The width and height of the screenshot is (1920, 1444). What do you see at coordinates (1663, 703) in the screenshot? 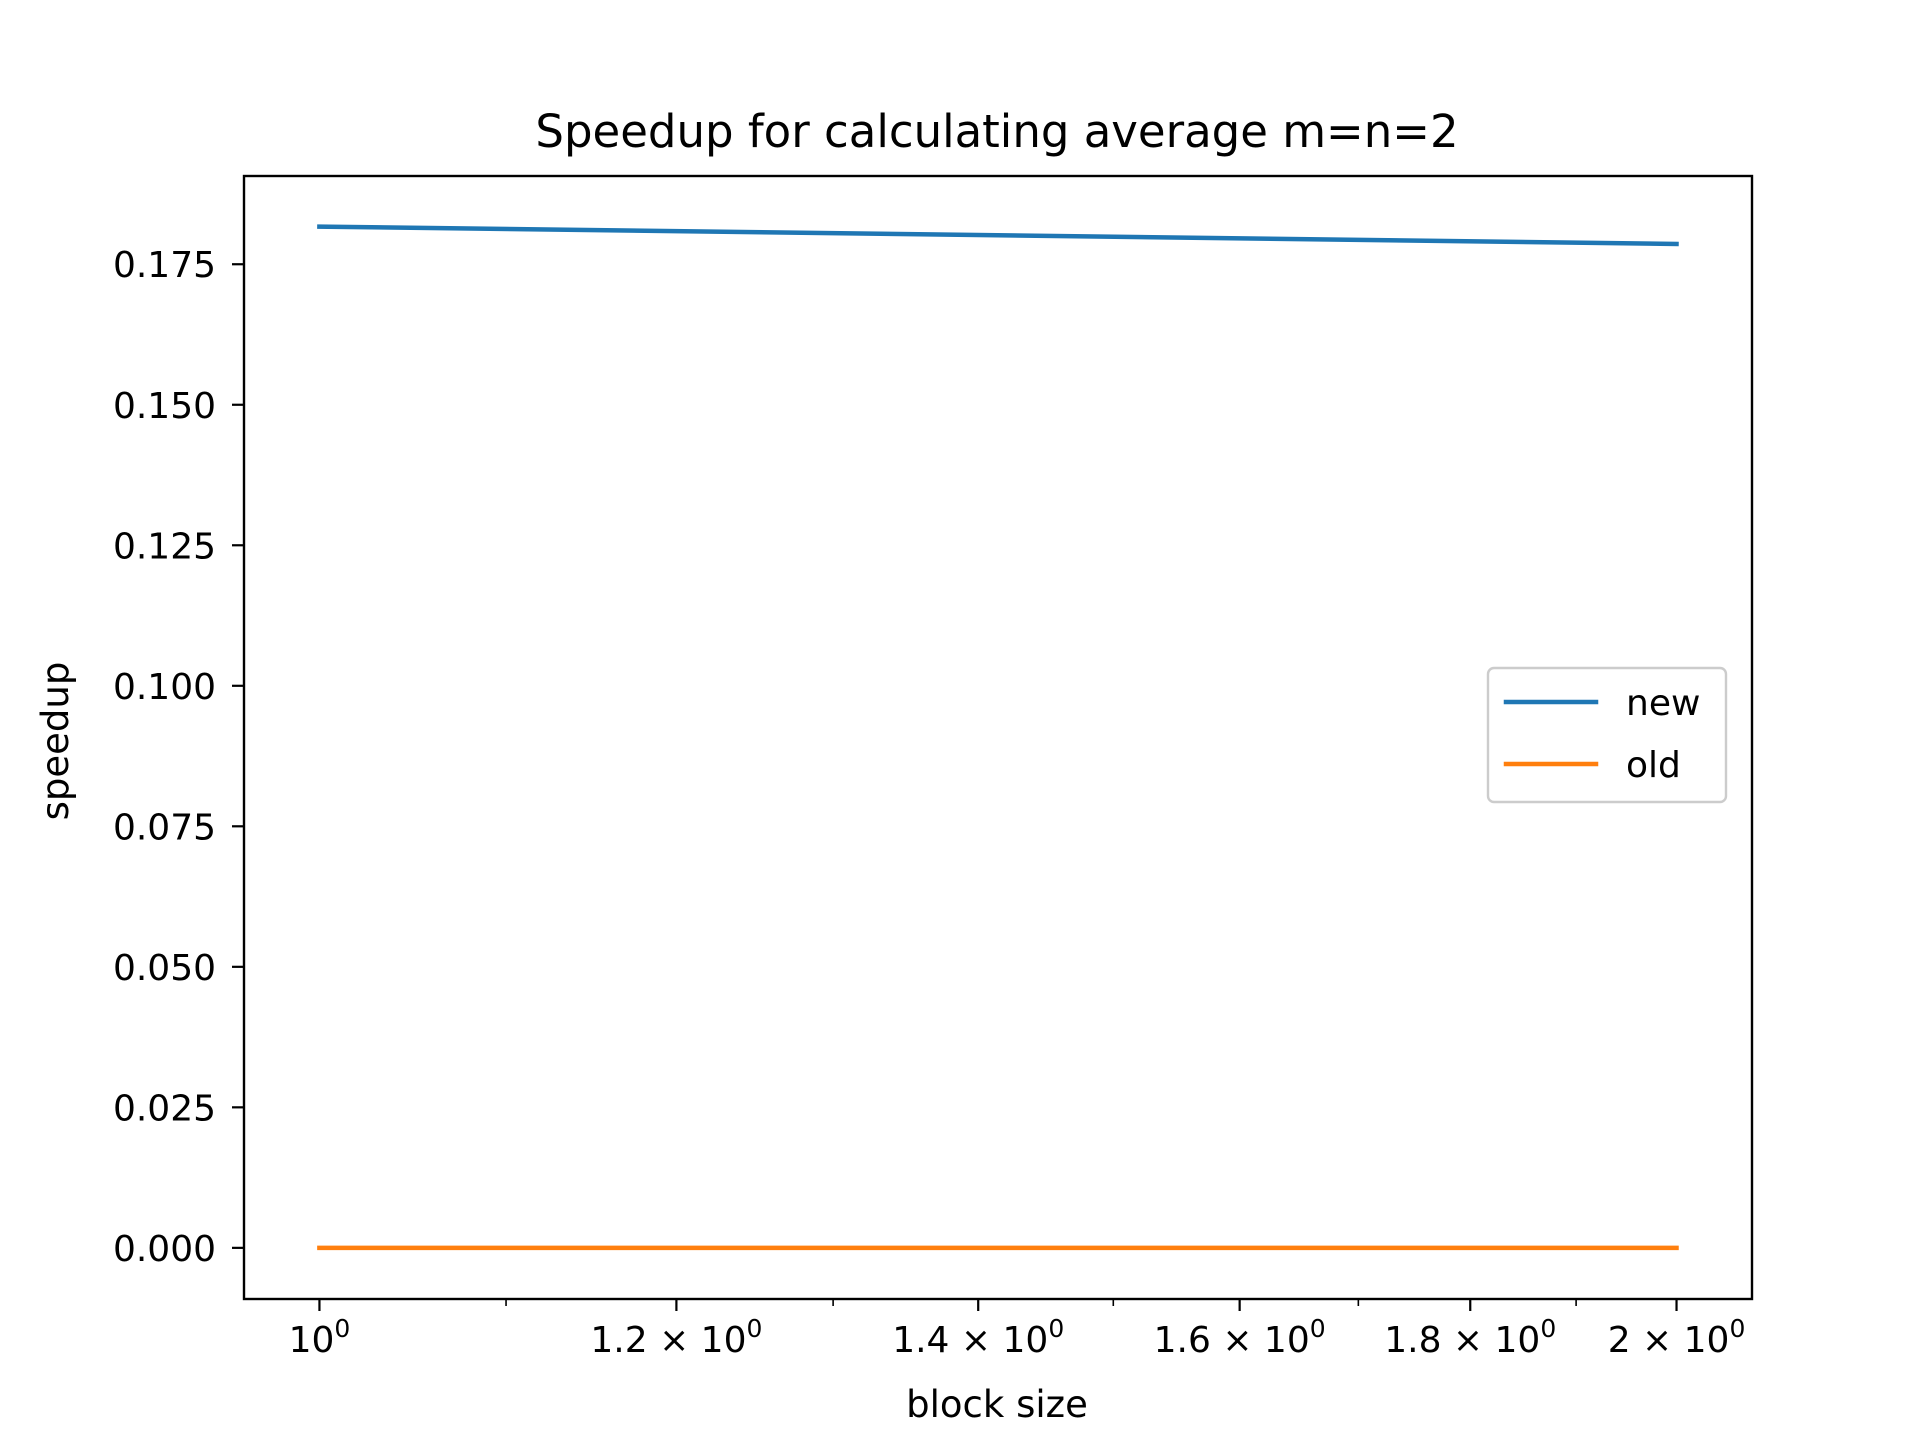
I see `legend-label-new: new` at bounding box center [1663, 703].